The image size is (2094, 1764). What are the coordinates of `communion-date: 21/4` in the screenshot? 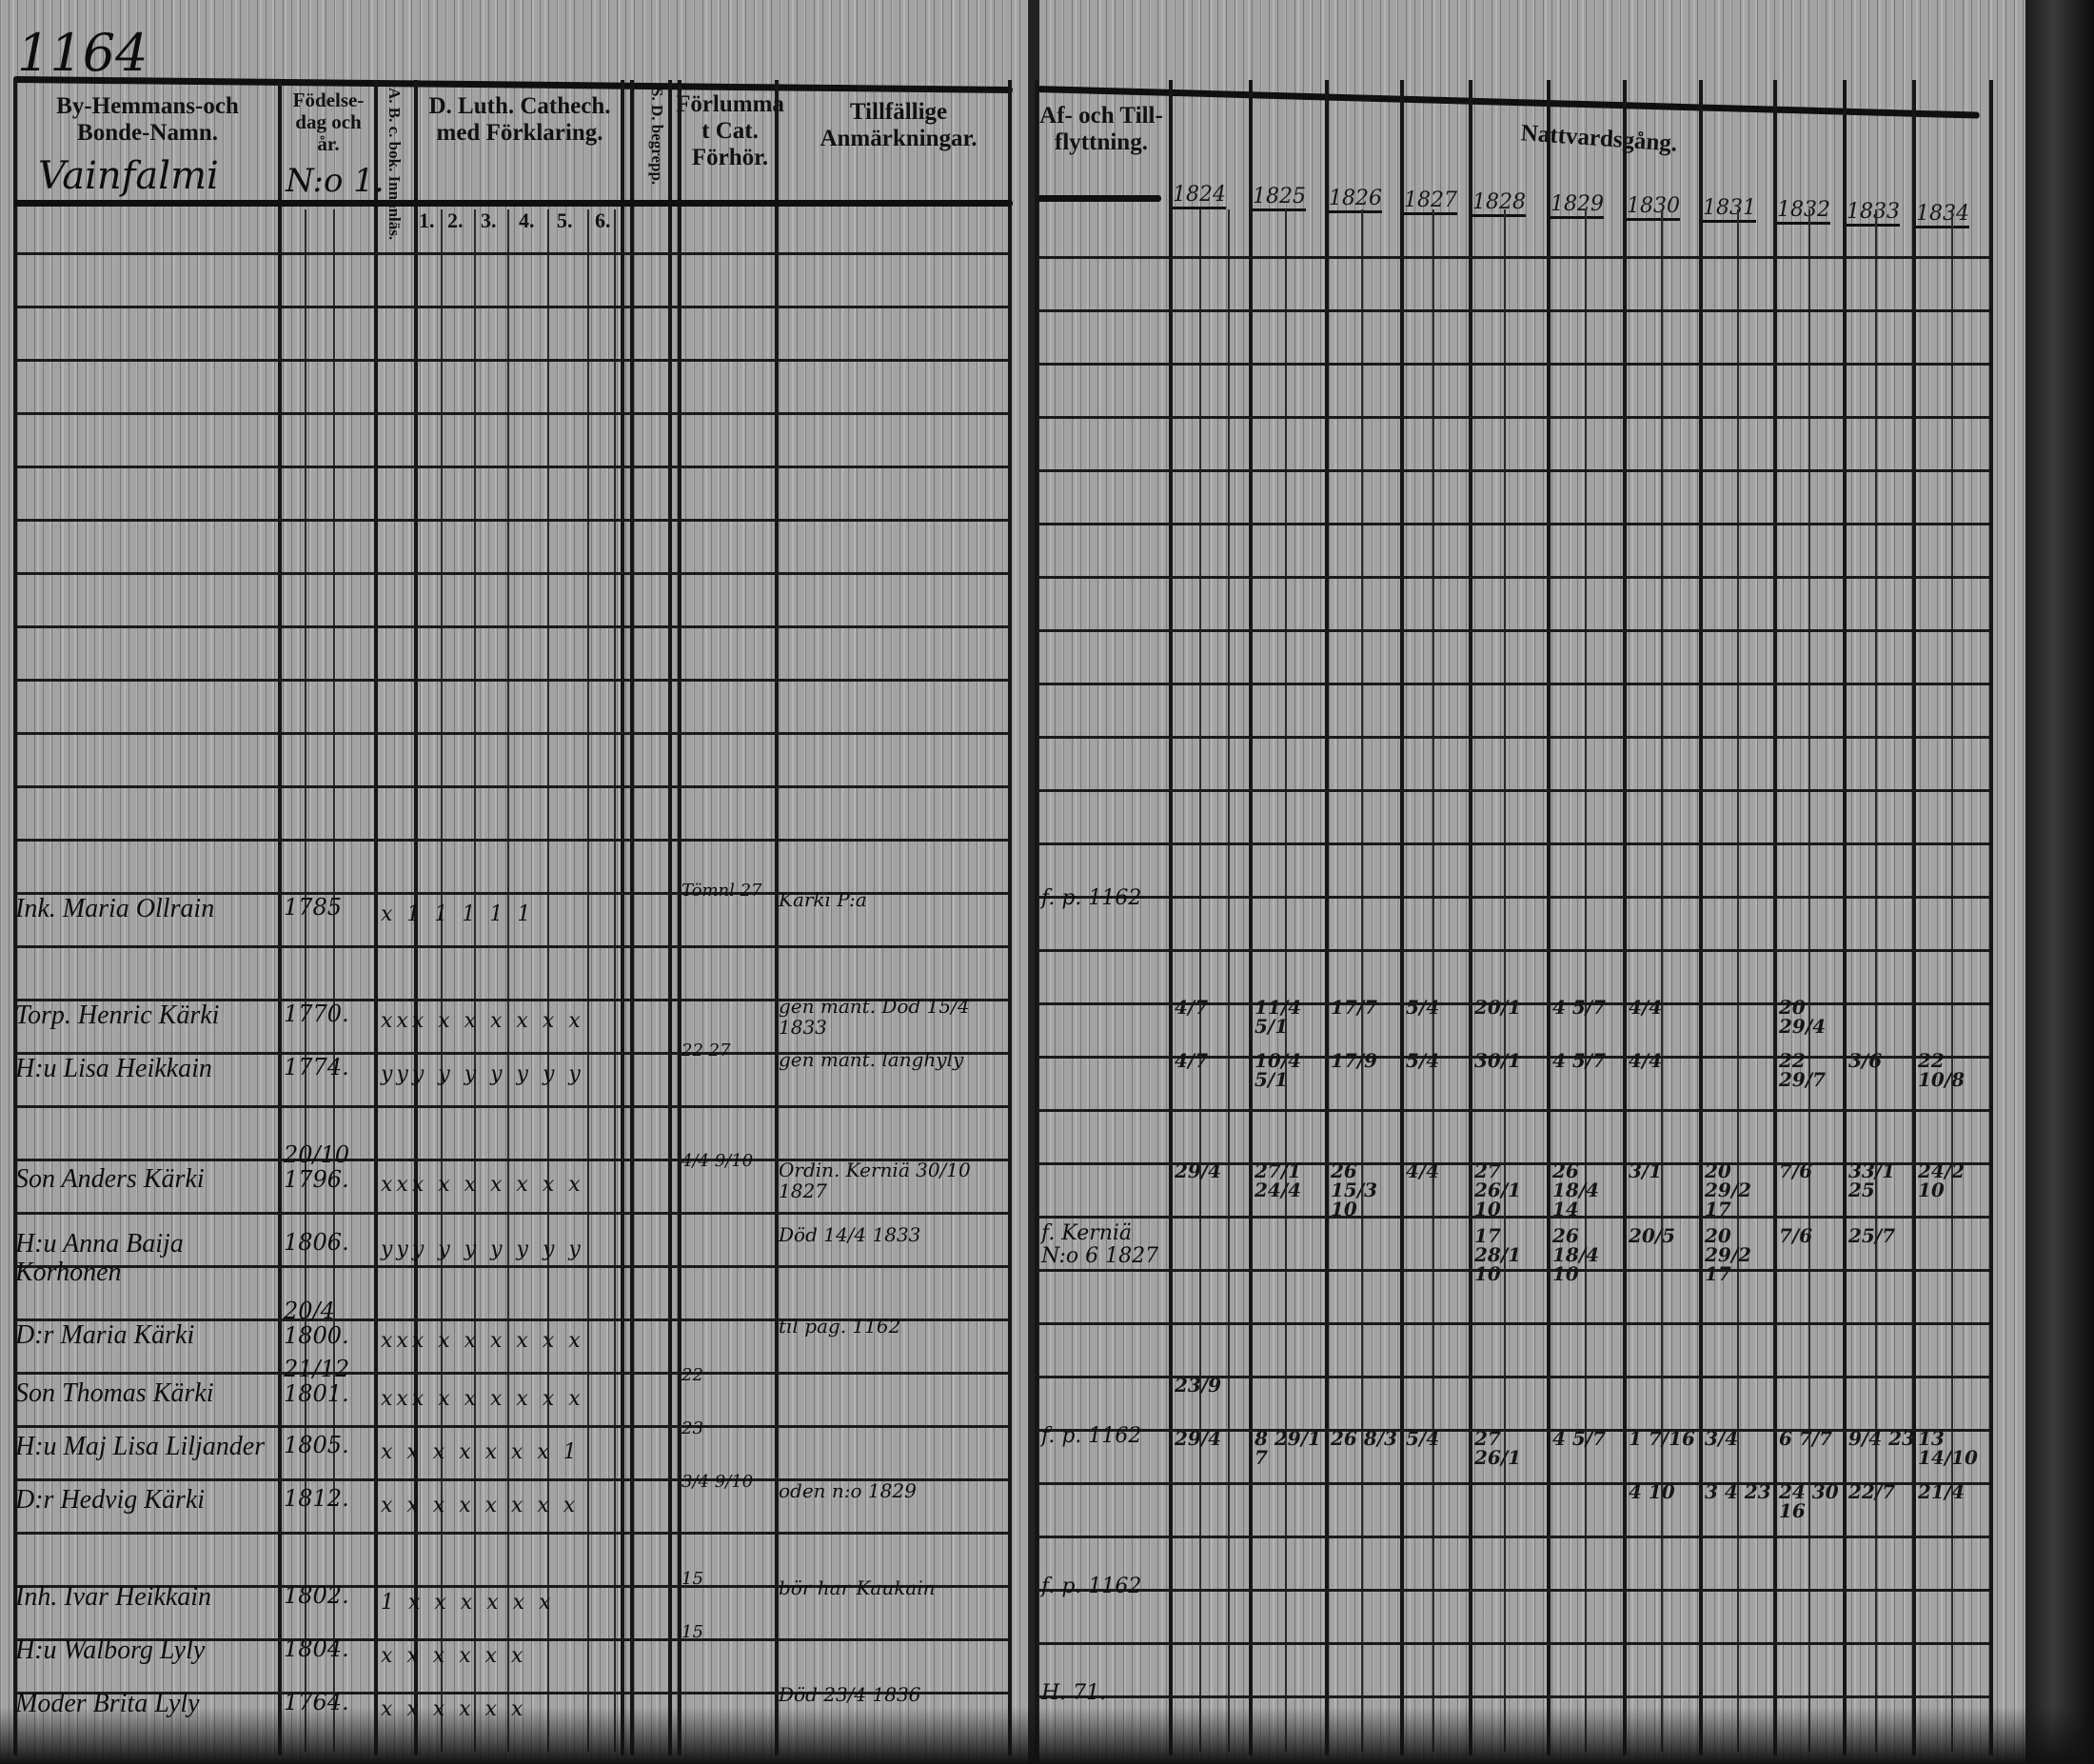 It's located at (1942, 1491).